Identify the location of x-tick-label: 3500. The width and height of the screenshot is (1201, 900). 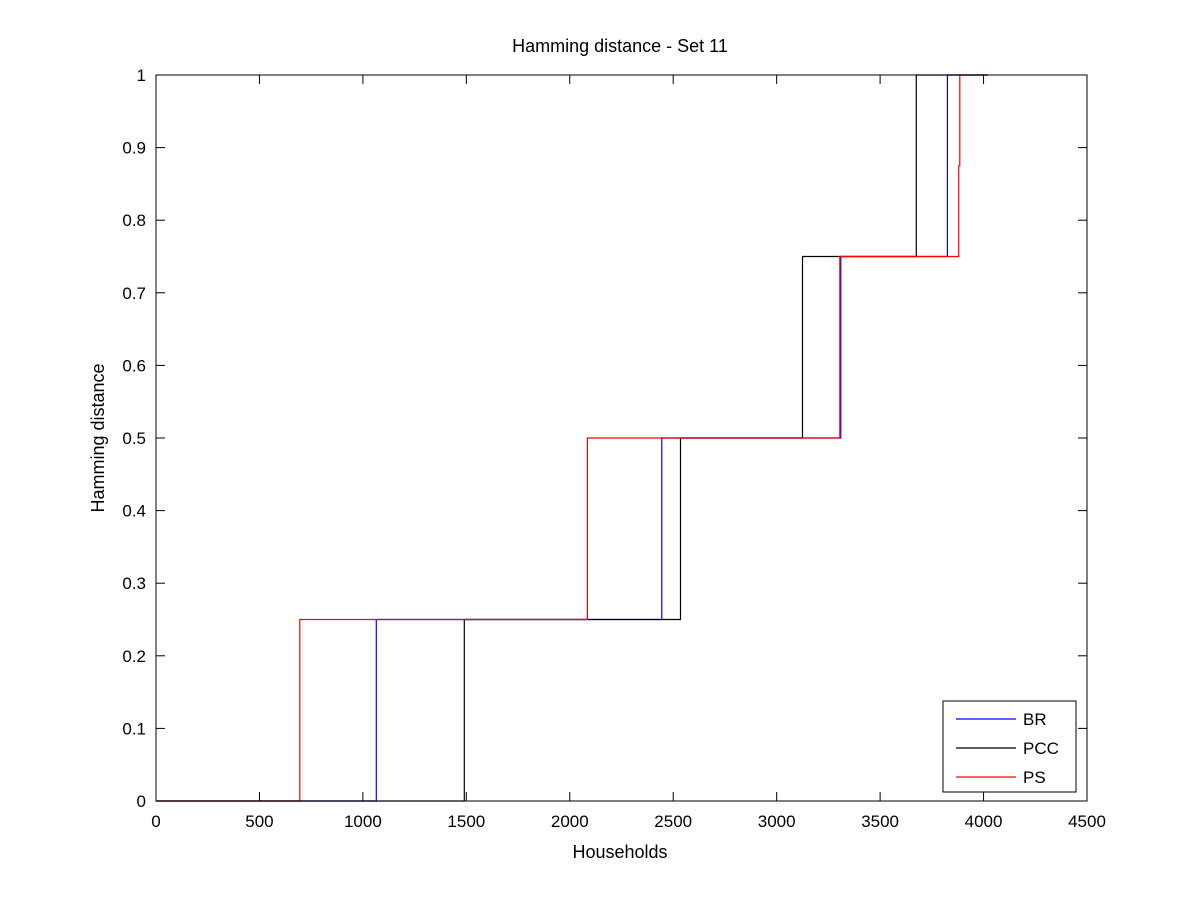
(880, 821).